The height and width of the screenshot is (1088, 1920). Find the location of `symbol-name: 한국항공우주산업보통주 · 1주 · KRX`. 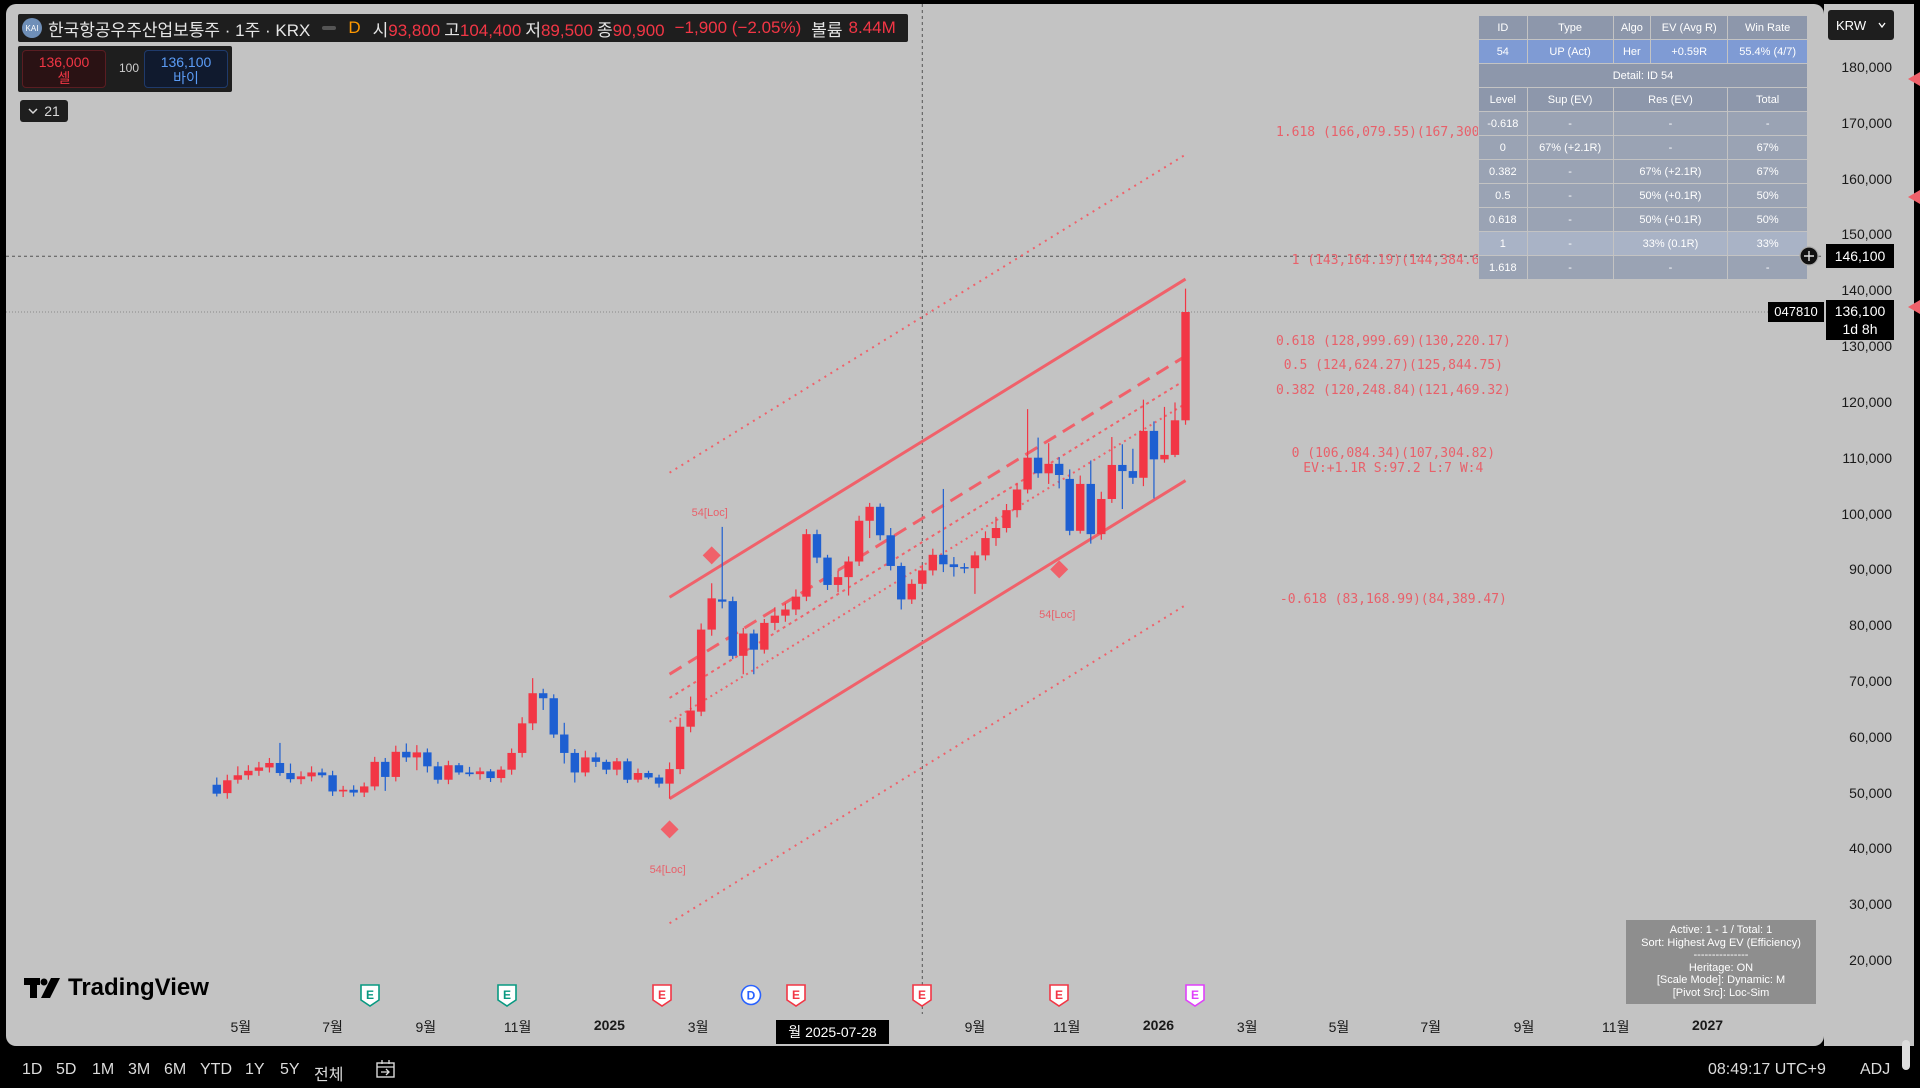

symbol-name: 한국항공우주산업보통주 · 1주 · KRX is located at coordinates (179, 30).